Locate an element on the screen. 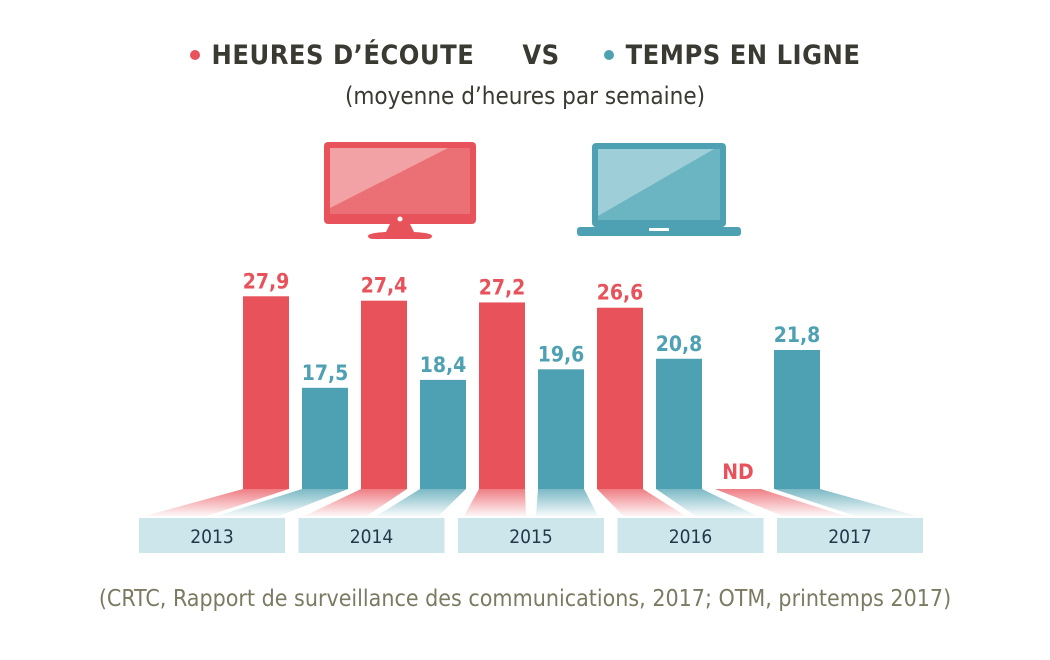 The width and height of the screenshot is (1050, 660). bar-heures-ecoute-2014 is located at coordinates (384, 394).